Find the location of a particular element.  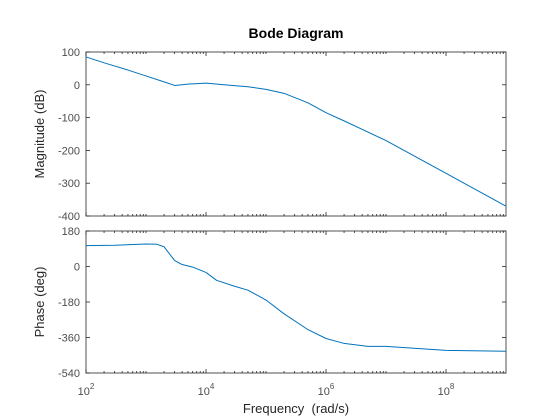

y-axis-label-phase: Phase (deg) is located at coordinates (39, 302).